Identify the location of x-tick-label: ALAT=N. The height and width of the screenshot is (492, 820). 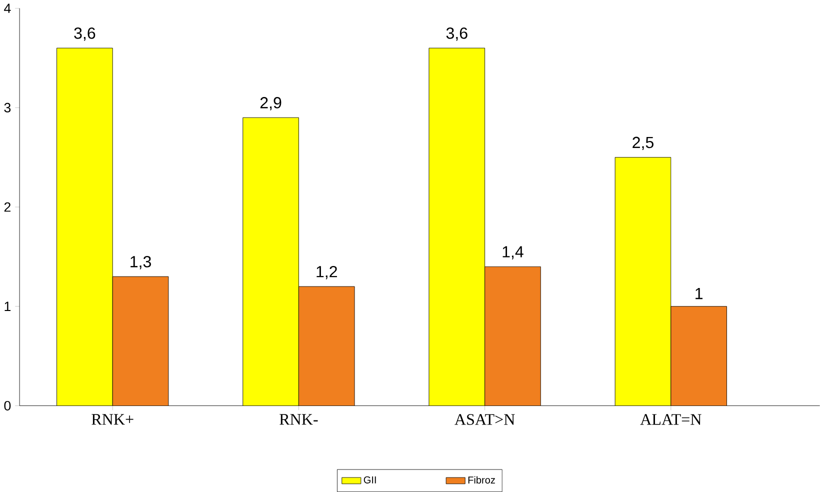
(671, 419).